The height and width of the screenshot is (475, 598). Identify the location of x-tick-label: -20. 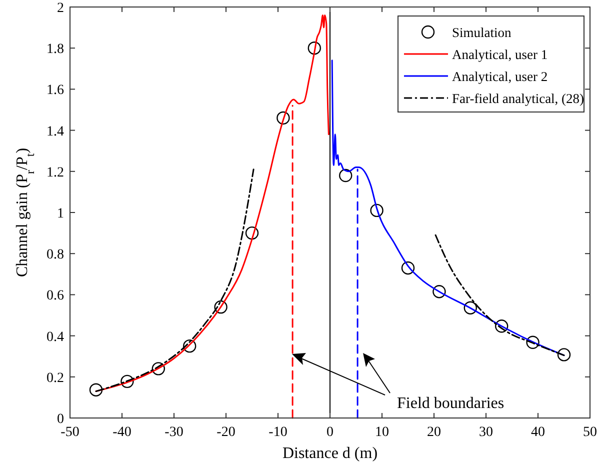
(226, 432).